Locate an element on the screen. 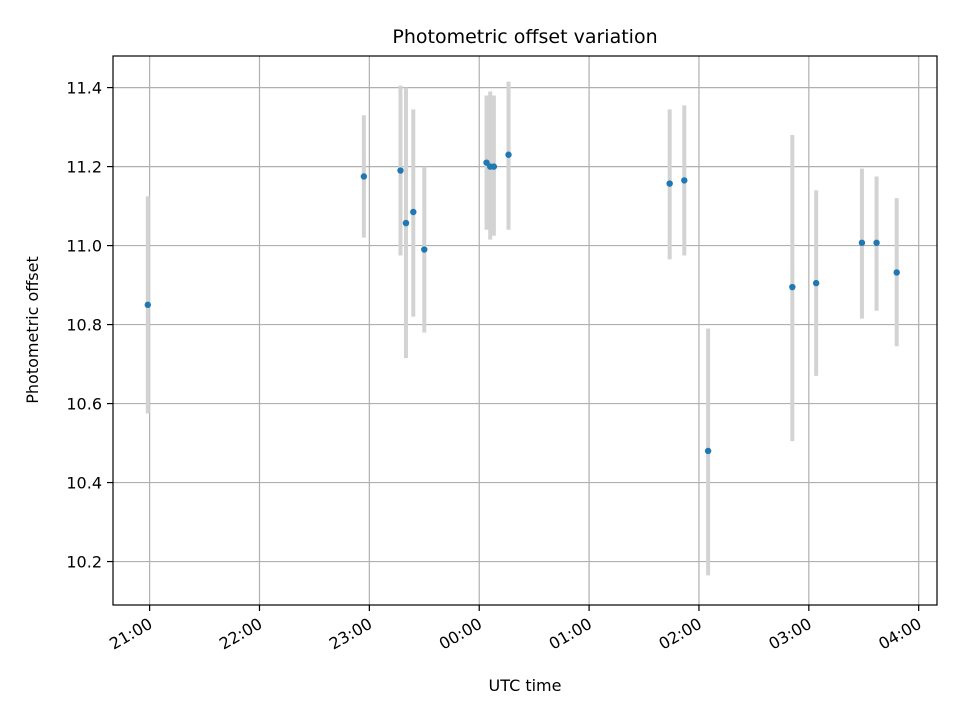 The width and height of the screenshot is (960, 720). y-tick-label: 11.0 is located at coordinates (84, 246).